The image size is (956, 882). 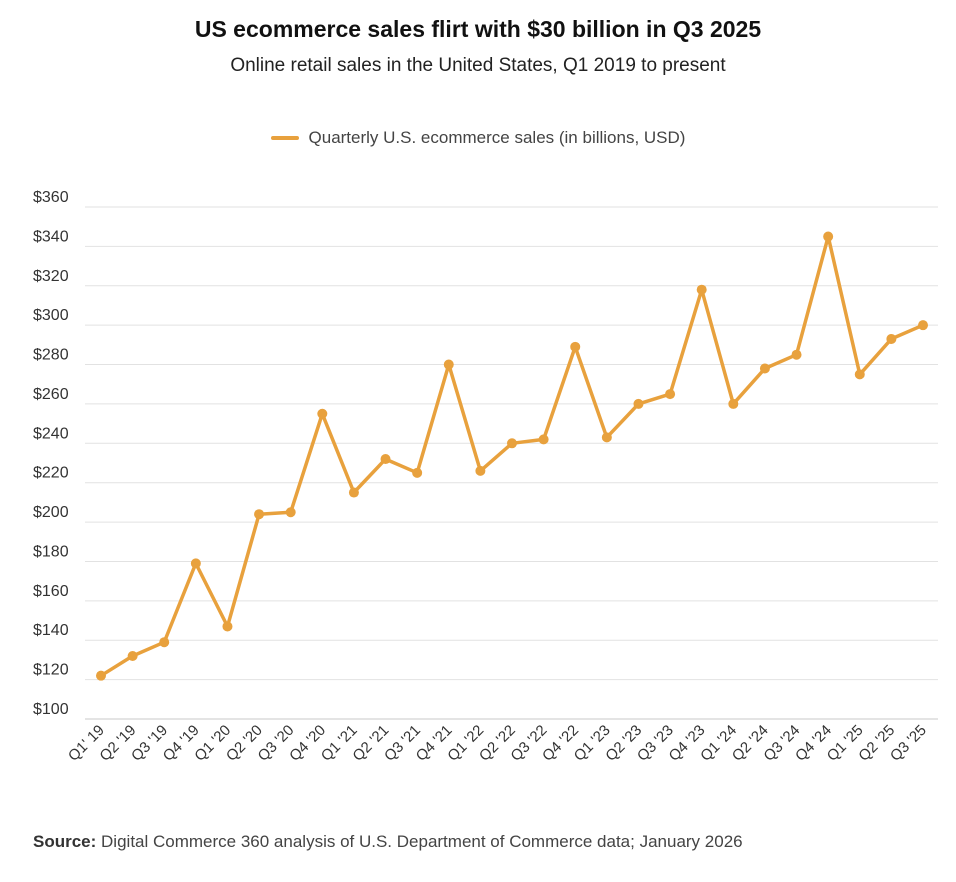 I want to click on y-tick-label: $240, so click(x=51, y=433).